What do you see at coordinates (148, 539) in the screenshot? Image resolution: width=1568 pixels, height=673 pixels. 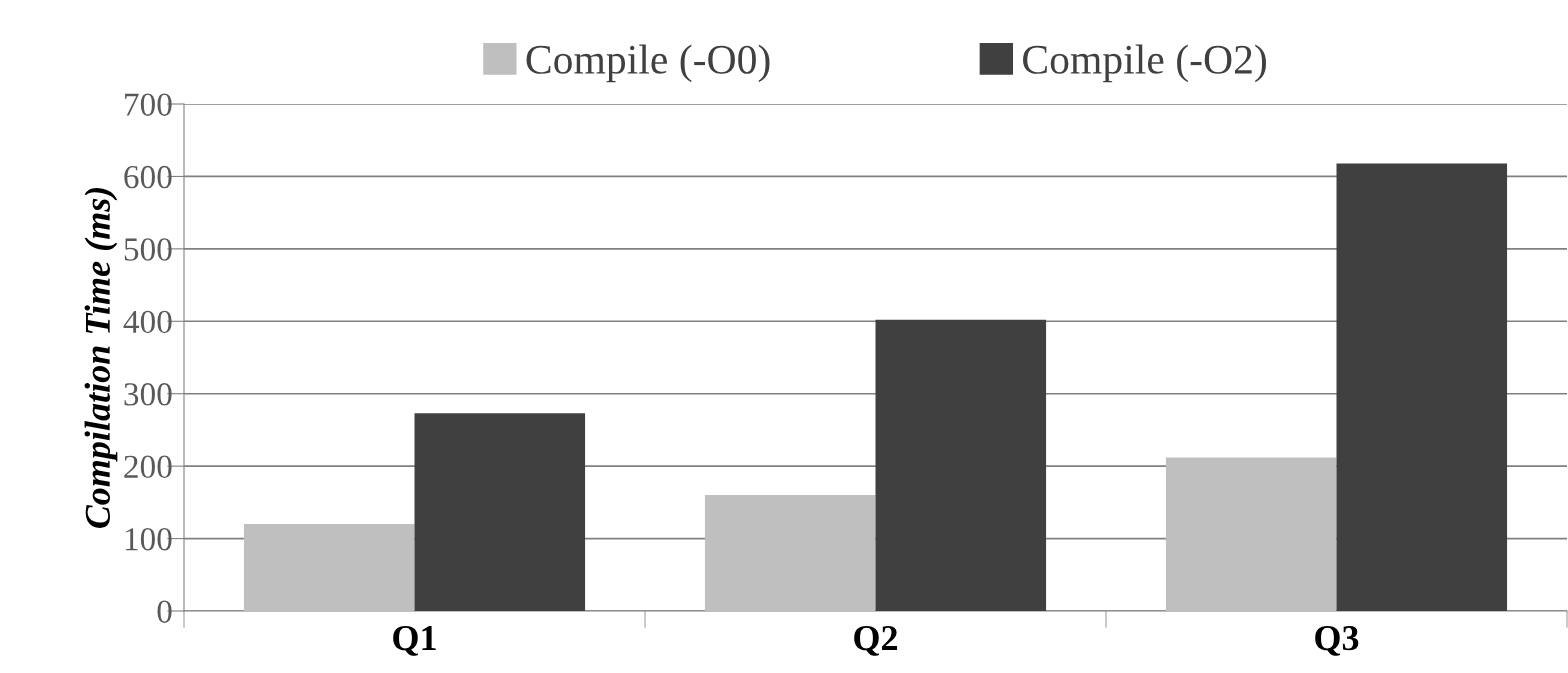 I see `y-tick-label: 100` at bounding box center [148, 539].